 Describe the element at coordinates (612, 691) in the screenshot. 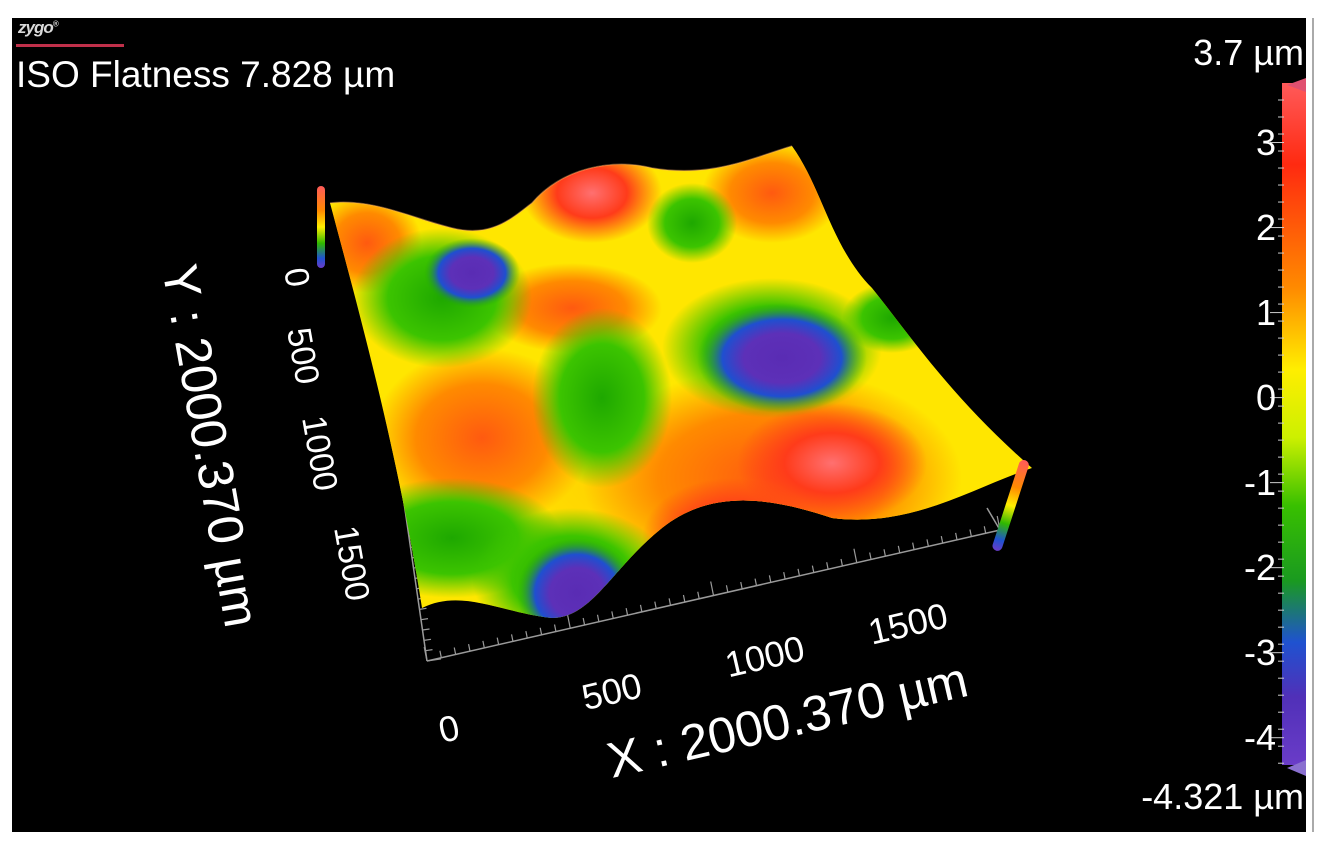

I see `x-tick-label: 500` at that location.